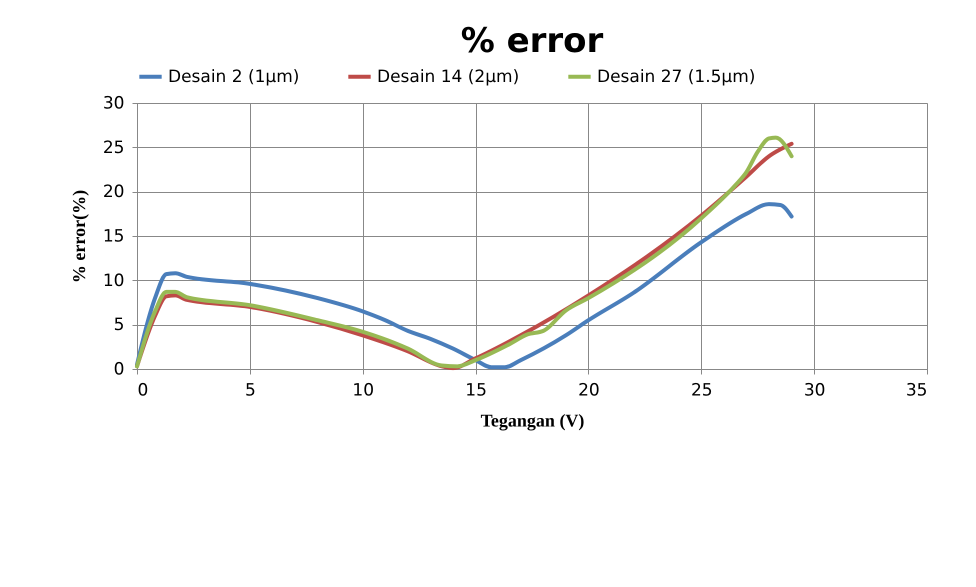 Image resolution: width=976 pixels, height=587 pixels. Describe the element at coordinates (143, 390) in the screenshot. I see `x-tick-label: 0` at that location.